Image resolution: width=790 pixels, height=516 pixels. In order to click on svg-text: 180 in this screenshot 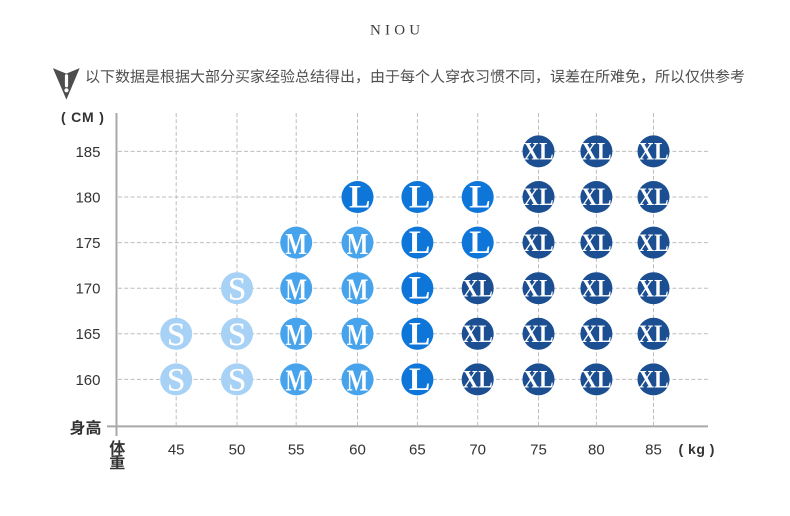, I will do `click(87, 197)`.